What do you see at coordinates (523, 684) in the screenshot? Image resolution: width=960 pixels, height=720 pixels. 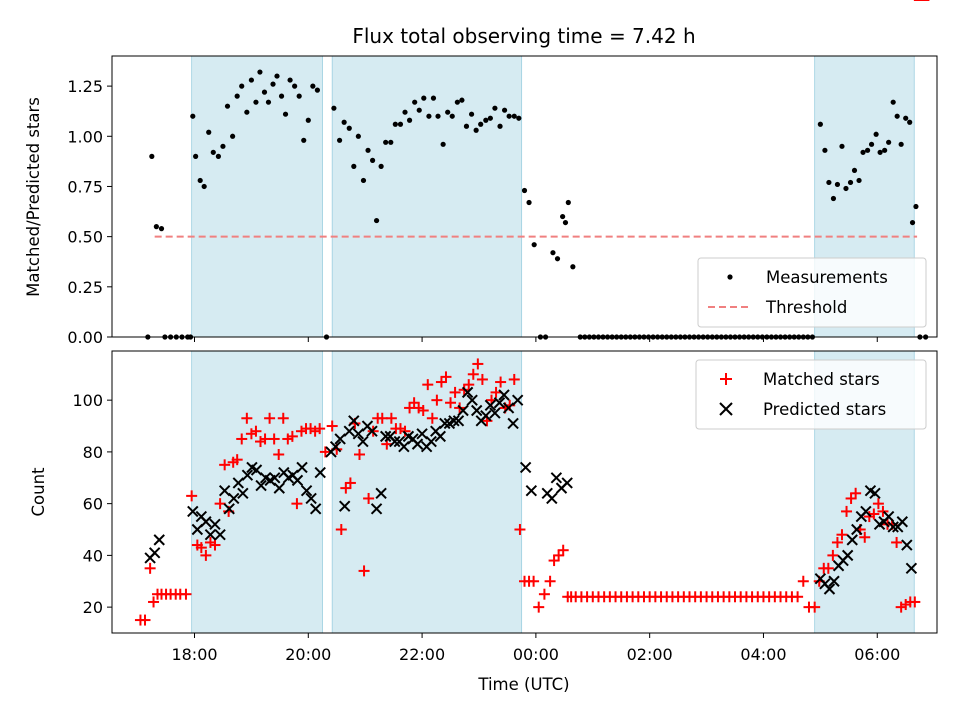 I see `x-axis-label: Time (UTC)` at bounding box center [523, 684].